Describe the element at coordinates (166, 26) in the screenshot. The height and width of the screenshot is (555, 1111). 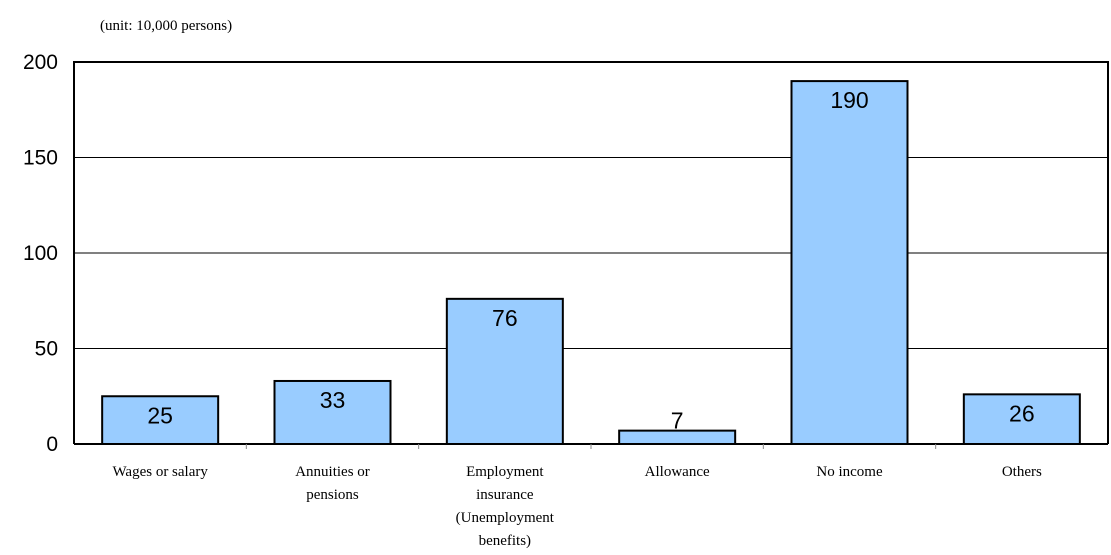
I see `unit-label: (unit: 10,000 persons)` at that location.